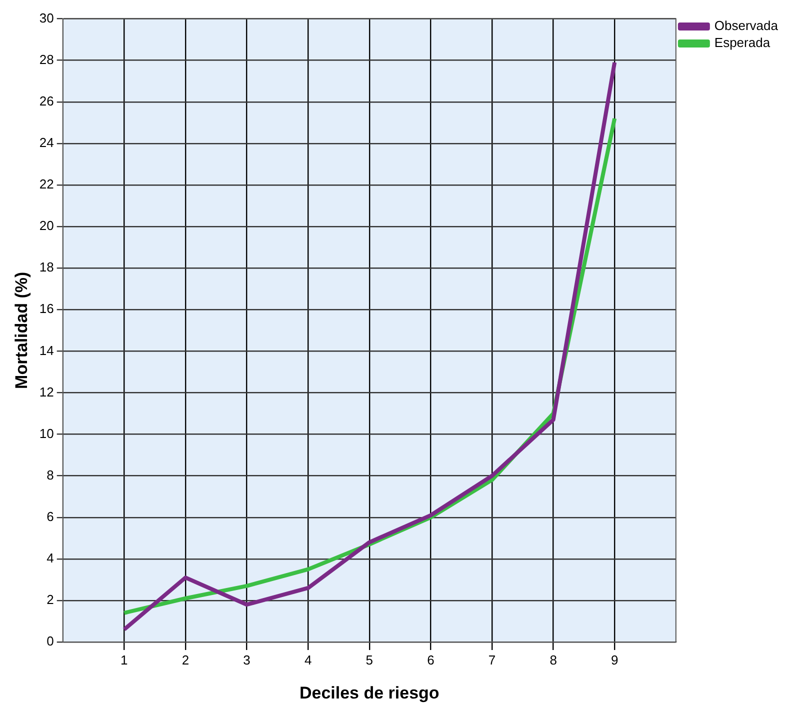 The height and width of the screenshot is (714, 796). I want to click on x-tick-label: 1, so click(124, 660).